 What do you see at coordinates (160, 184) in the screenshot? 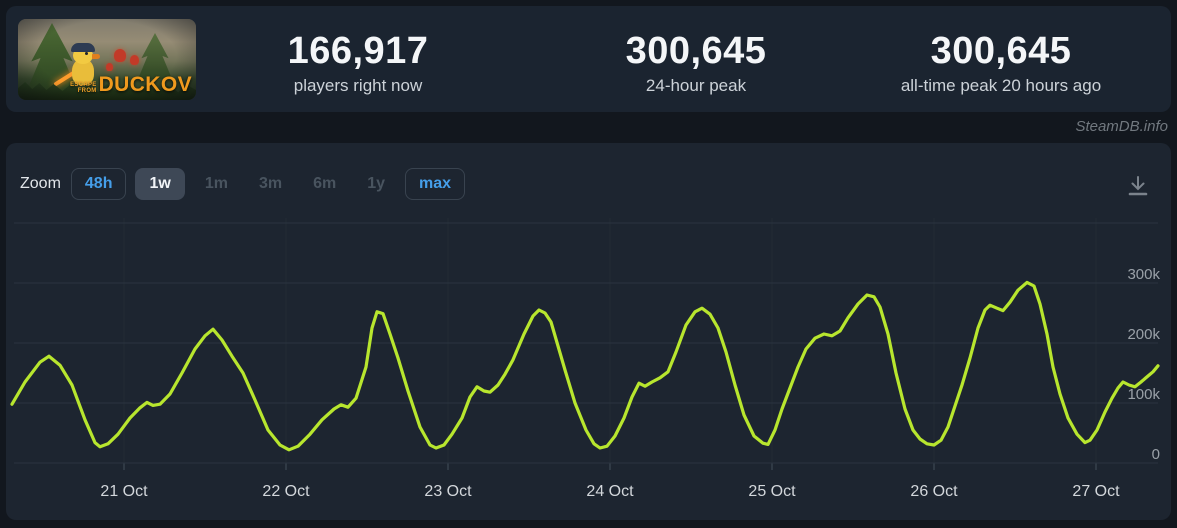
I see `zoom-button-1w: 1w` at bounding box center [160, 184].